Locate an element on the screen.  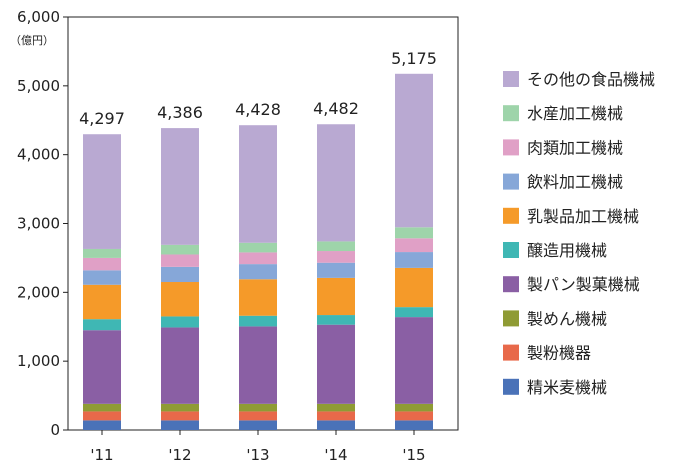
y-tick-label: 6,000 is located at coordinates (38, 17).